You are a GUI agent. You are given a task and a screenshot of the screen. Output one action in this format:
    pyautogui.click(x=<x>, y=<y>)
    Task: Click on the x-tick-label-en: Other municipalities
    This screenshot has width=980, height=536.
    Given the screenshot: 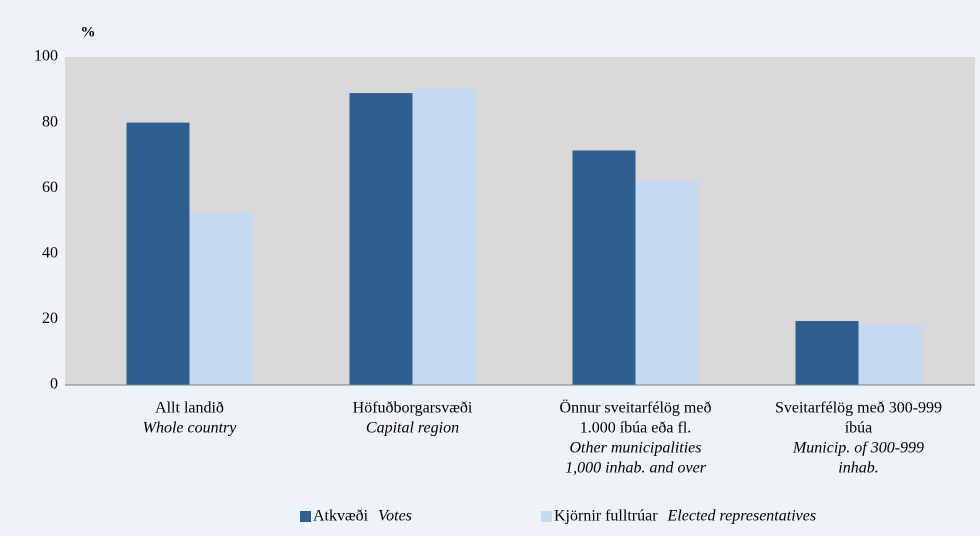 What is the action you would take?
    pyautogui.click(x=636, y=448)
    